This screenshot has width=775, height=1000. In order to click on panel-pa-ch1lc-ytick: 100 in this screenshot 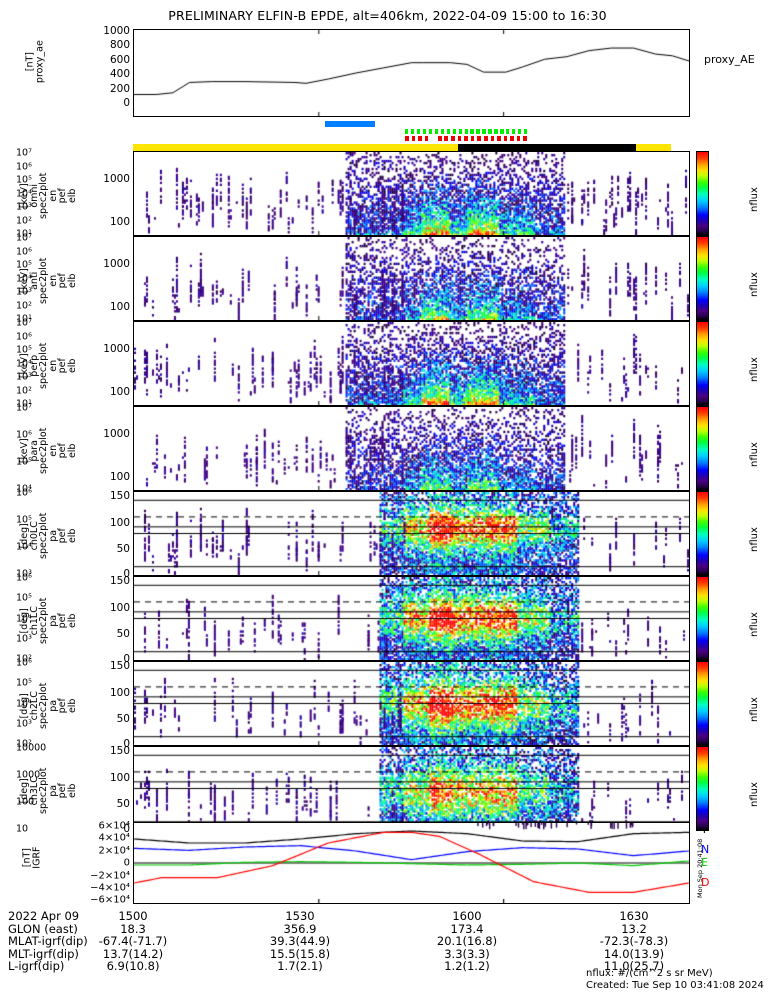, I will do `click(119, 608)`.